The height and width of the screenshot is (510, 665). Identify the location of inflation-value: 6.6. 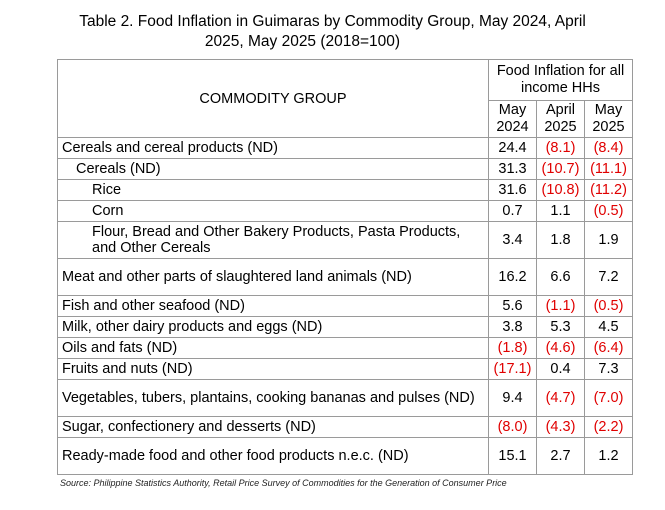
(560, 277).